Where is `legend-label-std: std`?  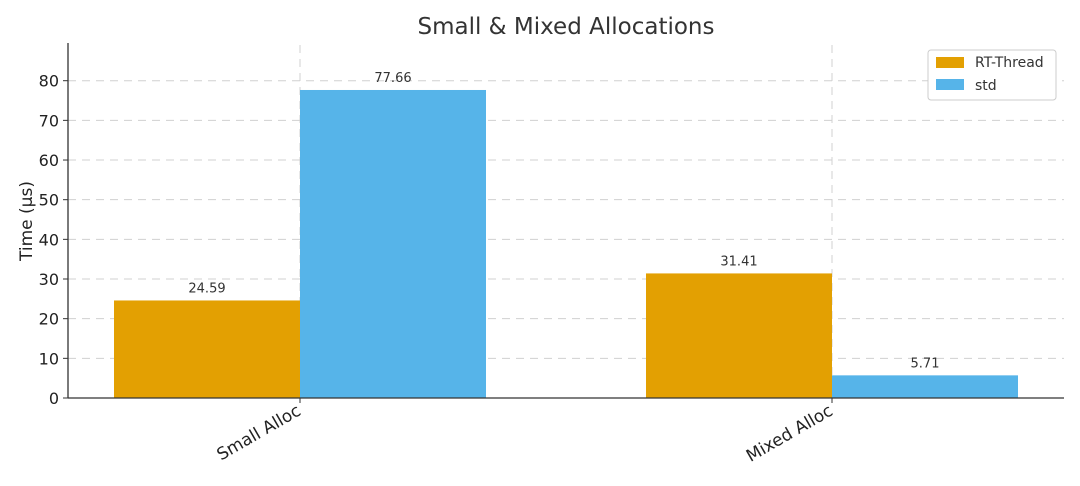 legend-label-std: std is located at coordinates (986, 86).